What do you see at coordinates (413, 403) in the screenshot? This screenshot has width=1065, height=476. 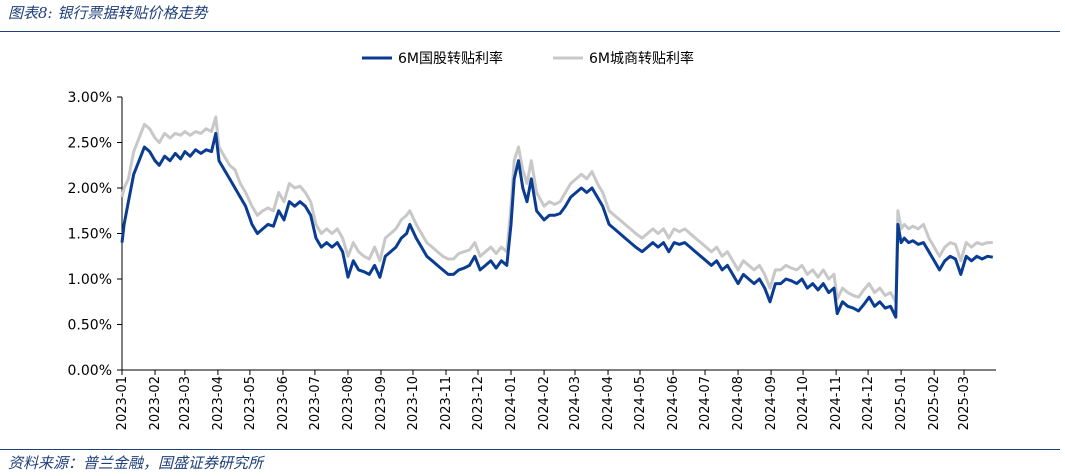 I see `x-tick-label-2023-10: 2023-10` at bounding box center [413, 403].